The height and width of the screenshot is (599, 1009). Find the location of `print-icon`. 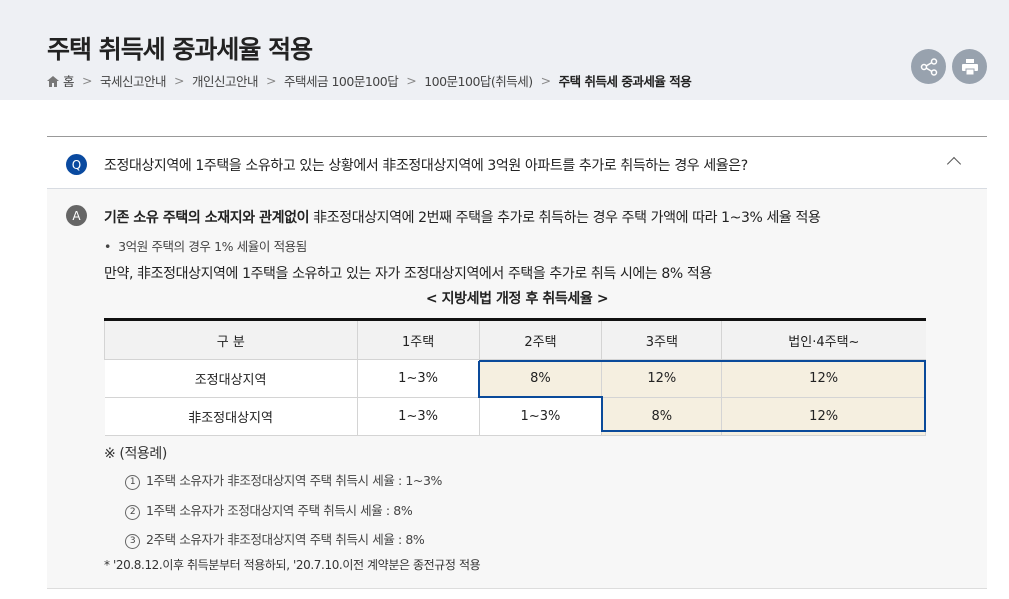

print-icon is located at coordinates (969, 66).